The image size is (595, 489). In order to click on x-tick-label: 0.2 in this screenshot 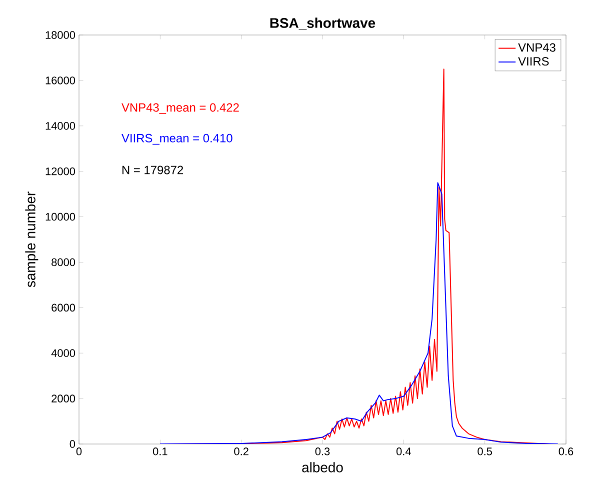, I will do `click(241, 452)`.